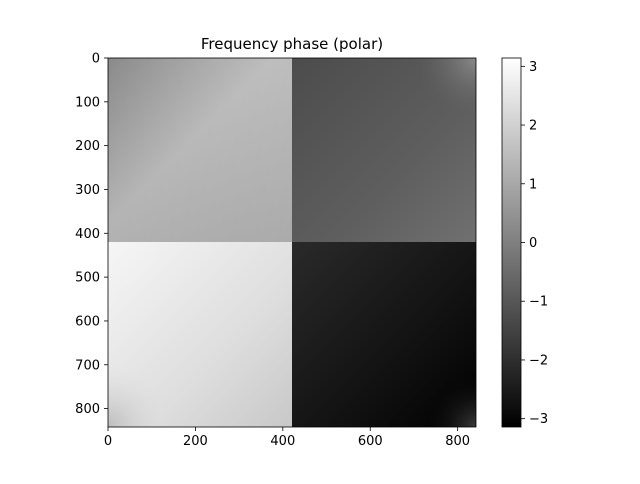 The image size is (640, 484). Describe the element at coordinates (108, 441) in the screenshot. I see `x-tick-label: 0` at that location.